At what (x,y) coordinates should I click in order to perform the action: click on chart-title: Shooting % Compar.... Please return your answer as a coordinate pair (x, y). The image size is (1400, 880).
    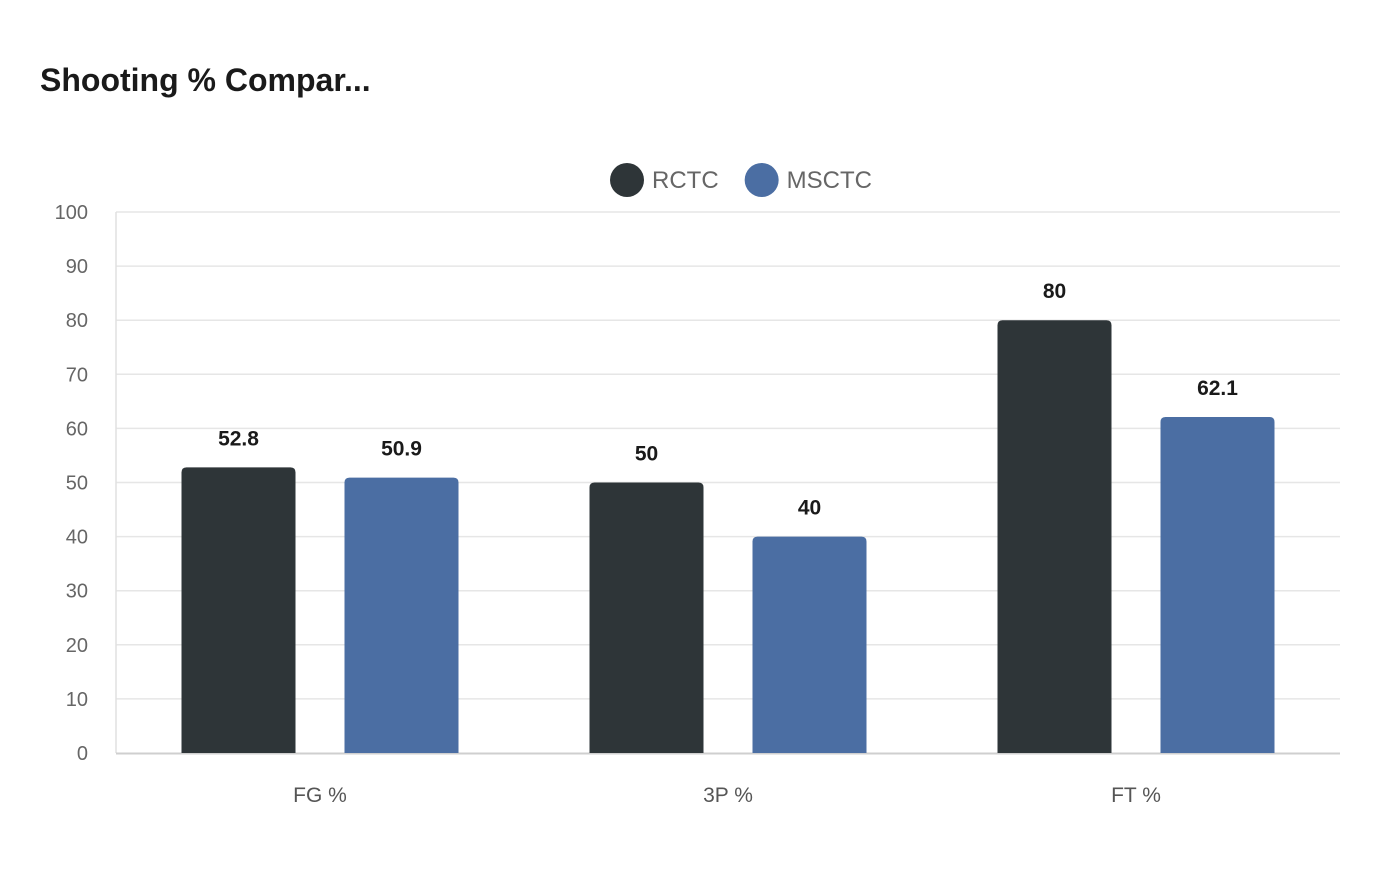
    Looking at the image, I should click on (205, 80).